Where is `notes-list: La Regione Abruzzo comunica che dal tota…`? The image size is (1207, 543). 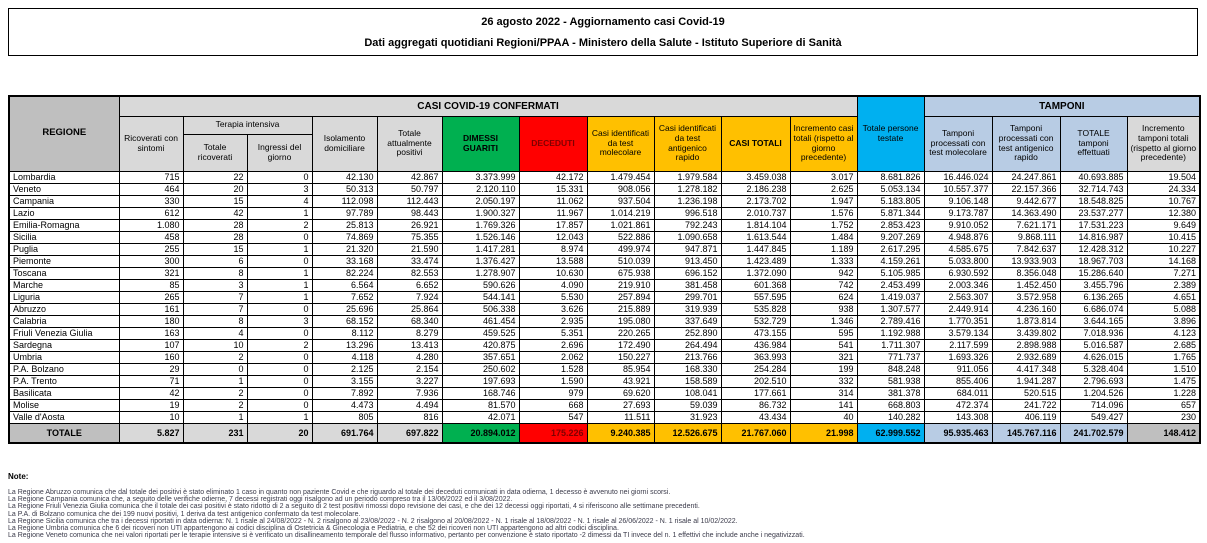 notes-list: La Regione Abruzzo comunica che dal tota… is located at coordinates (603, 514).